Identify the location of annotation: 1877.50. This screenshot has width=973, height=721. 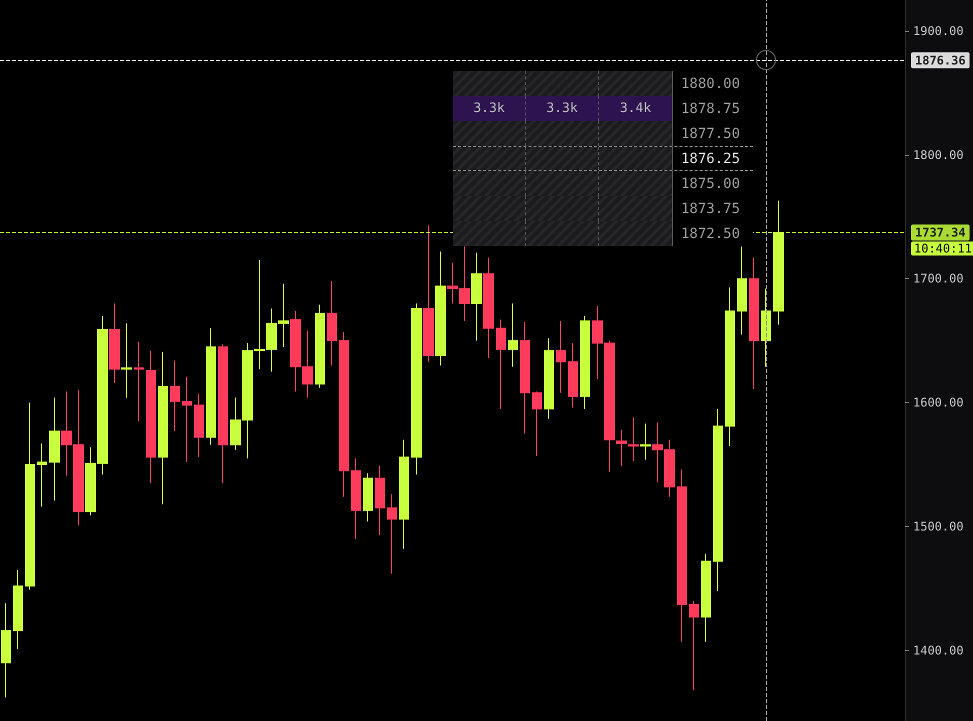
(712, 133).